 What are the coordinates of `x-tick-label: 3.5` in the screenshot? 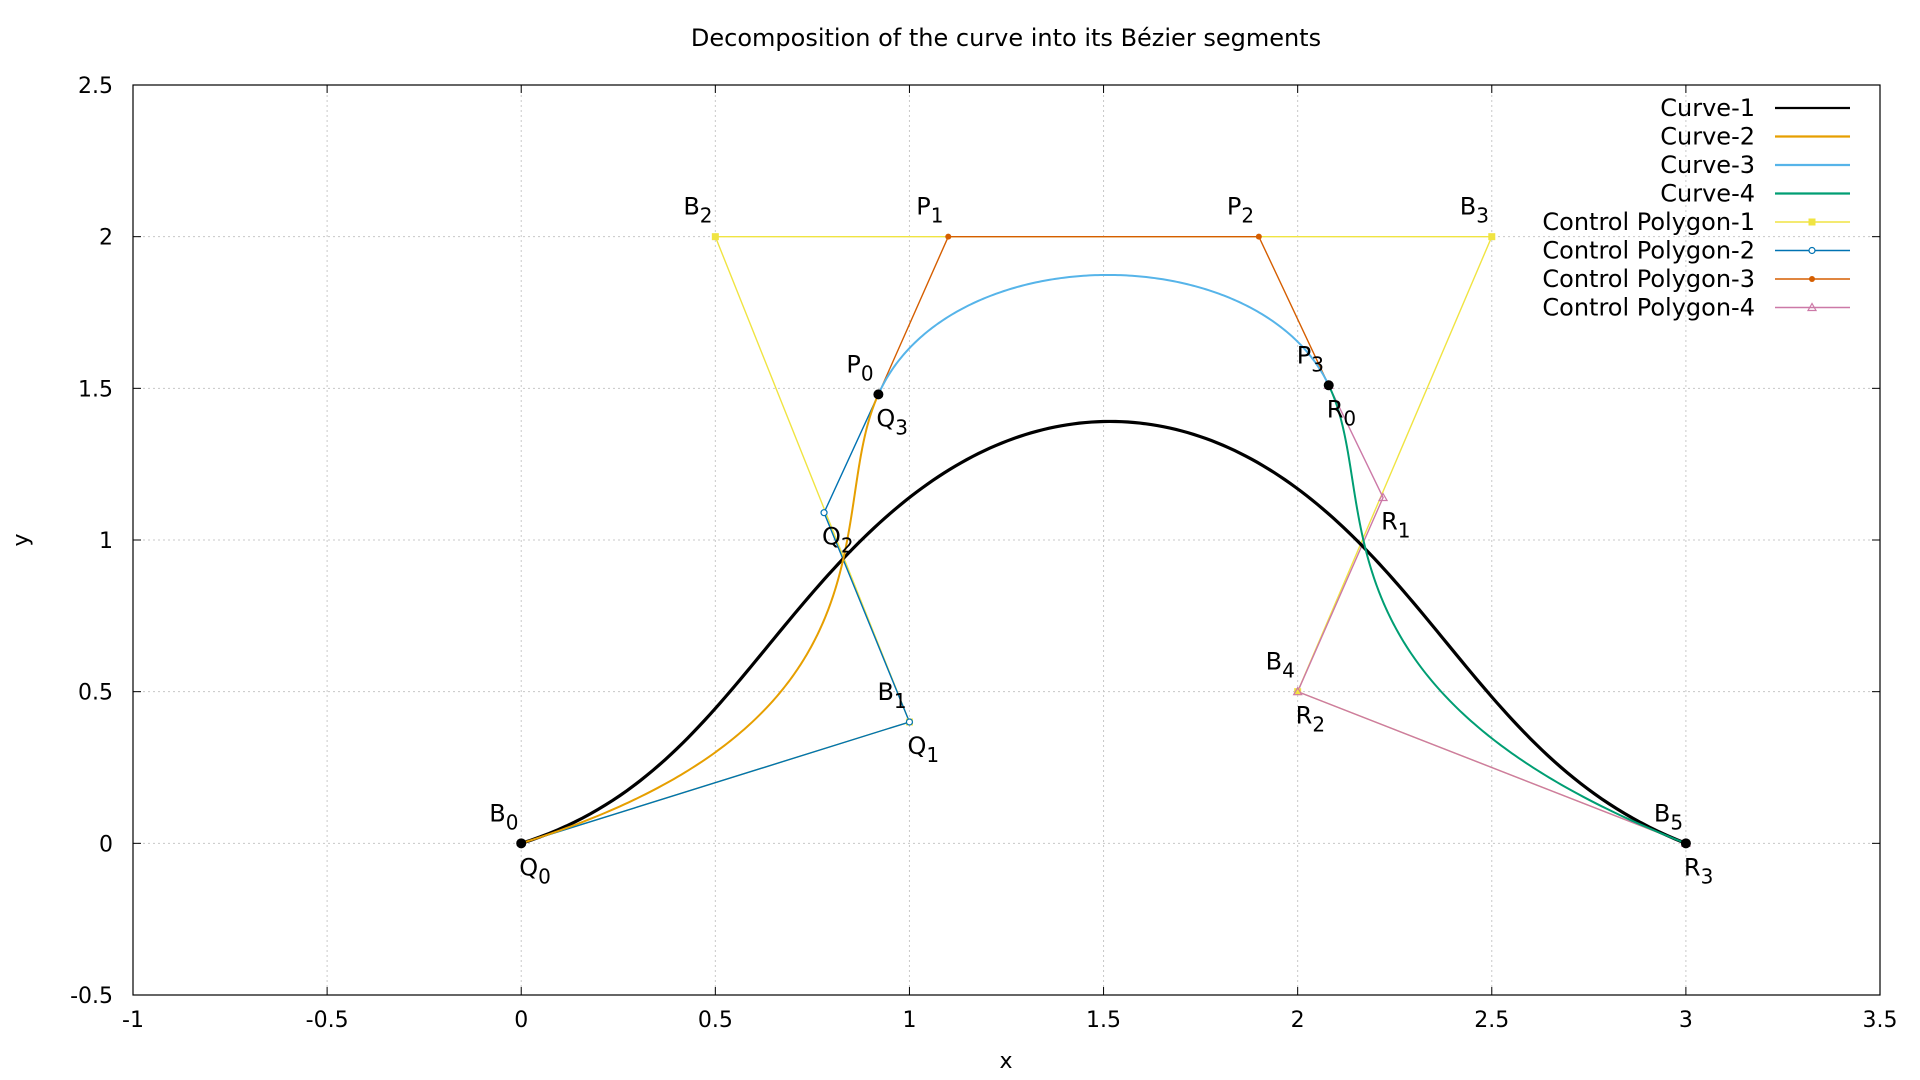 It's located at (1880, 1020).